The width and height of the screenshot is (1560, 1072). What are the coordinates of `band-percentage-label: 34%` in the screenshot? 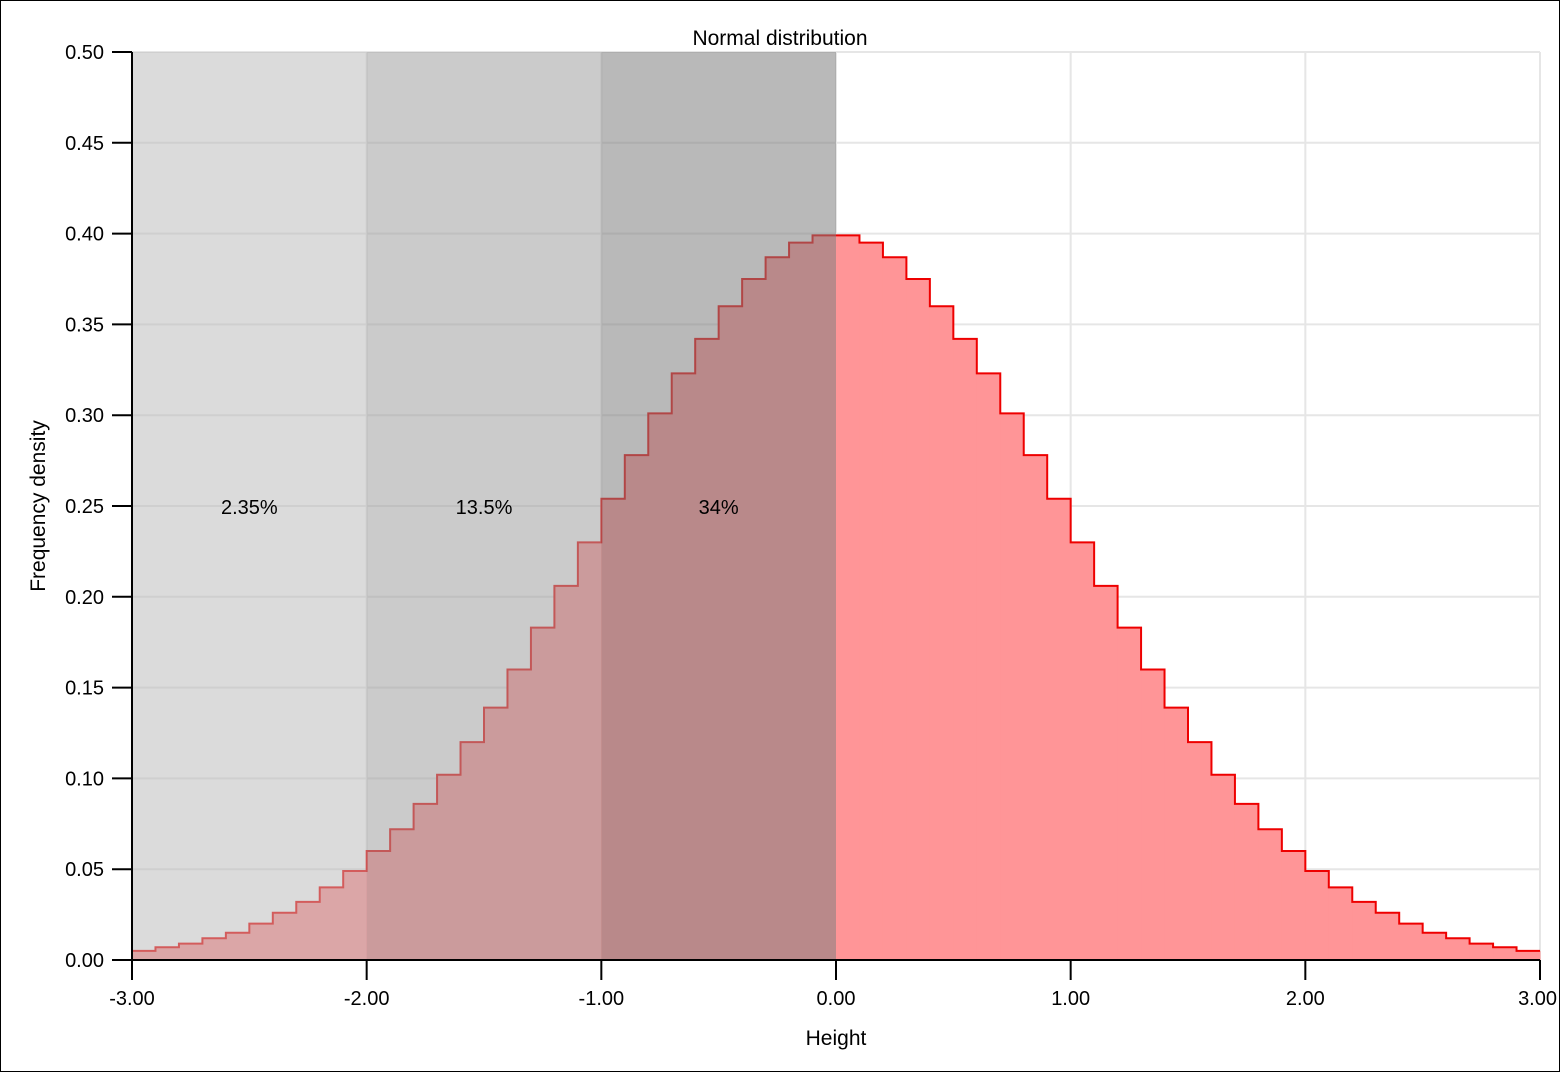 It's located at (719, 508).